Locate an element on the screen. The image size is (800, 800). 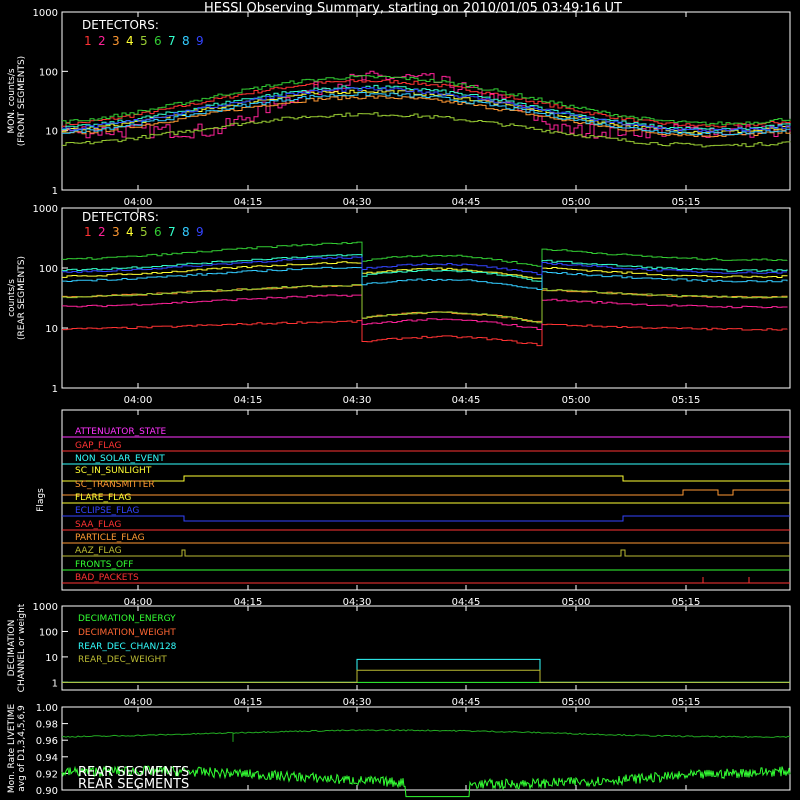
series-rear-dec-chan-line is located at coordinates (426, 670).